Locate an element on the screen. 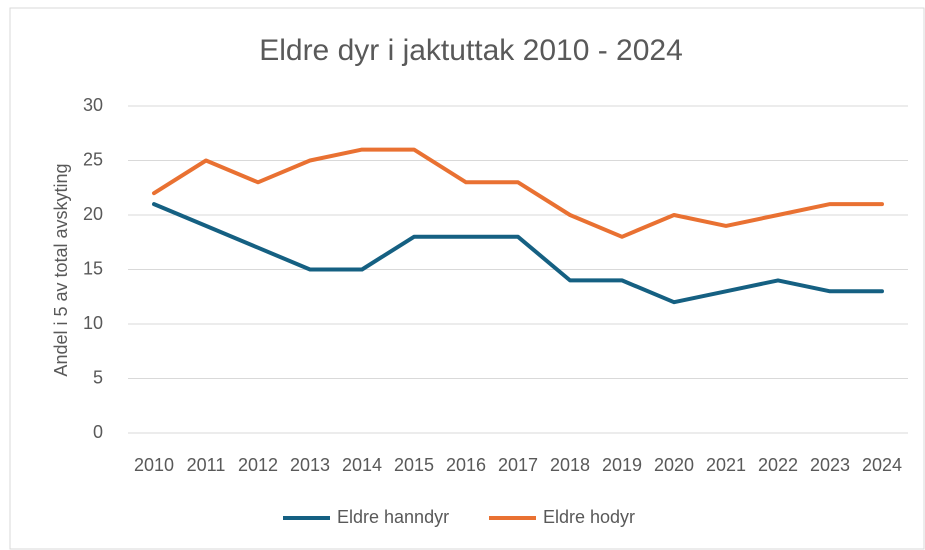 This screenshot has width=925, height=550. x-tick-label: 2014 is located at coordinates (362, 465).